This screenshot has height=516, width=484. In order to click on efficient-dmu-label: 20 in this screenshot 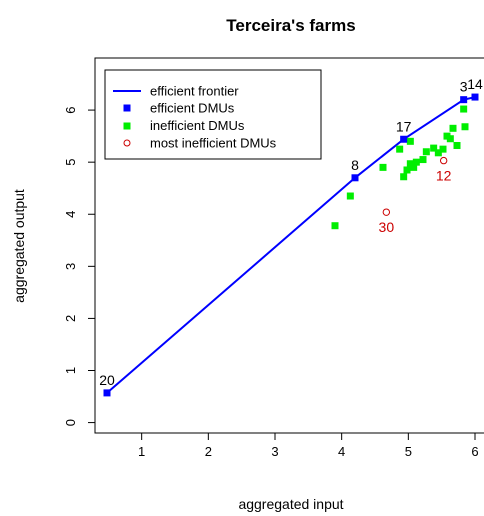, I will do `click(107, 380)`.